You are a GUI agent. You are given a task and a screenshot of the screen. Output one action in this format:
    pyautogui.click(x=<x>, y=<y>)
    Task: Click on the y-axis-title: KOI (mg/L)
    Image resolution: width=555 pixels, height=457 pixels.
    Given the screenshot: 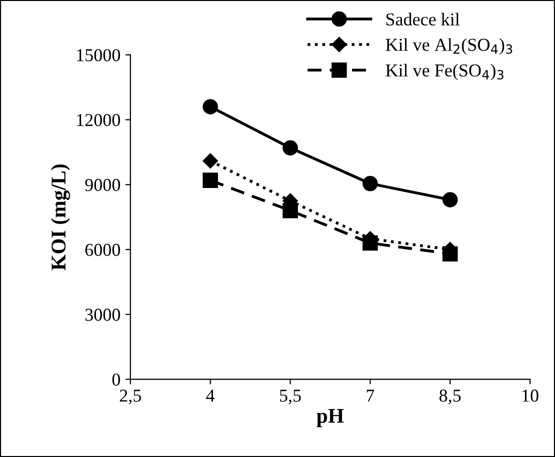 What is the action you would take?
    pyautogui.click(x=60, y=217)
    